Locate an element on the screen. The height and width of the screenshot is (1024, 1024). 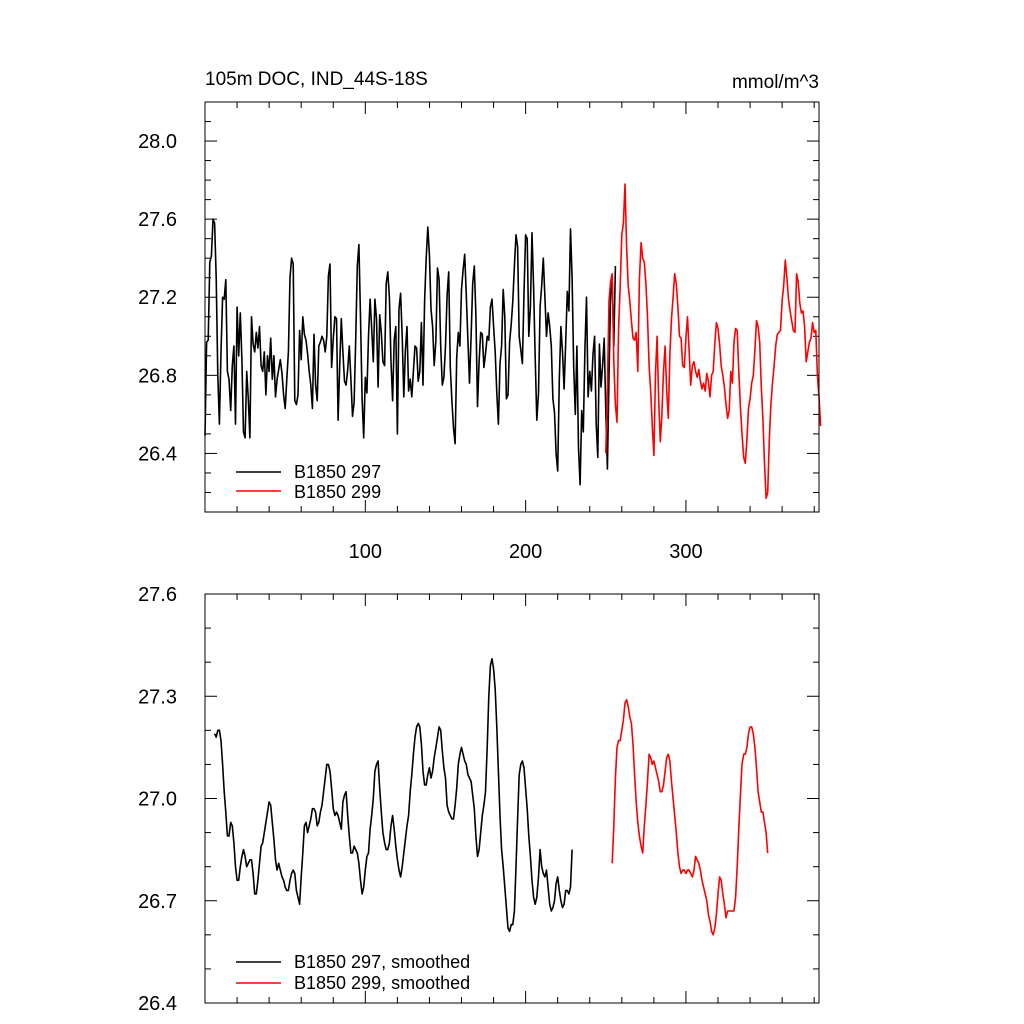
bottom-legend: B1850 297, smoothed B1850 299, smoothed is located at coordinates (353, 972).